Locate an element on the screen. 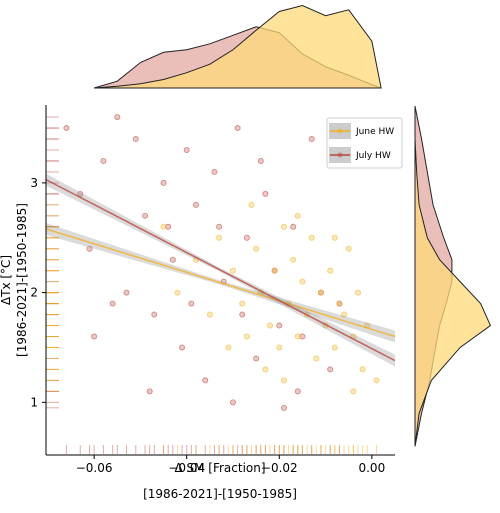 This screenshot has width=500, height=513. x-tick-label: 0.00 is located at coordinates (371, 468).